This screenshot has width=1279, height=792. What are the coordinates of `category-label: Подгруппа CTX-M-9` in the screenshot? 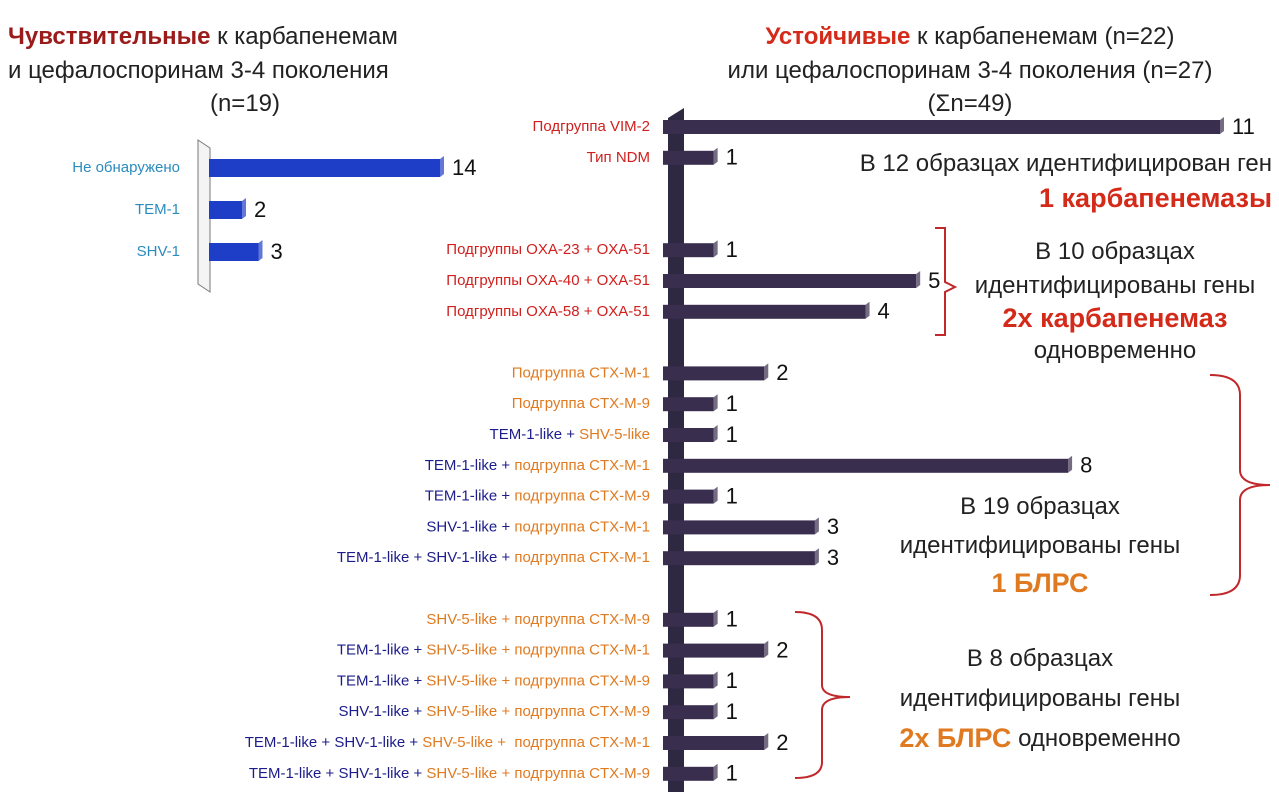 It's located at (581, 403).